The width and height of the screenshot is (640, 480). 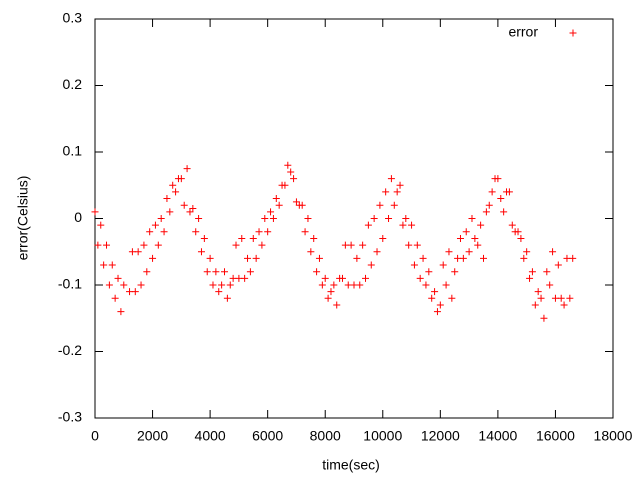 What do you see at coordinates (95, 436) in the screenshot?
I see `x-tick-label: 0` at bounding box center [95, 436].